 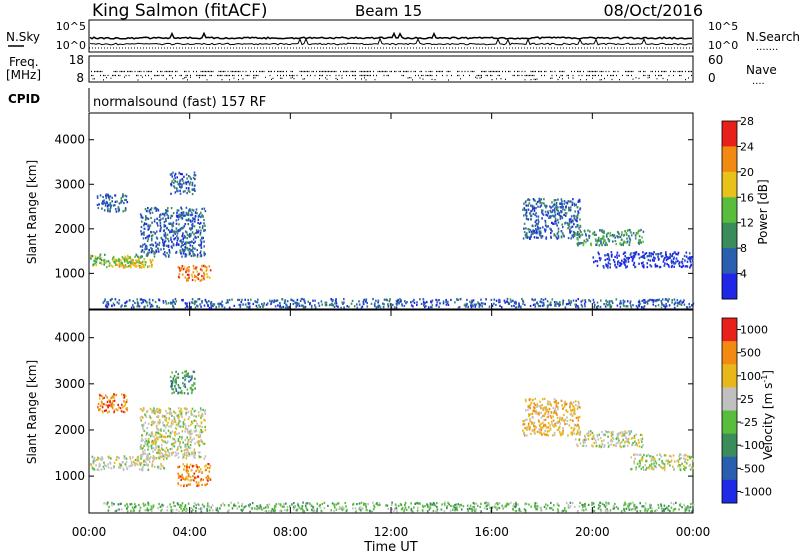 I want to click on nave-tick-top: 60, so click(x=715, y=60).